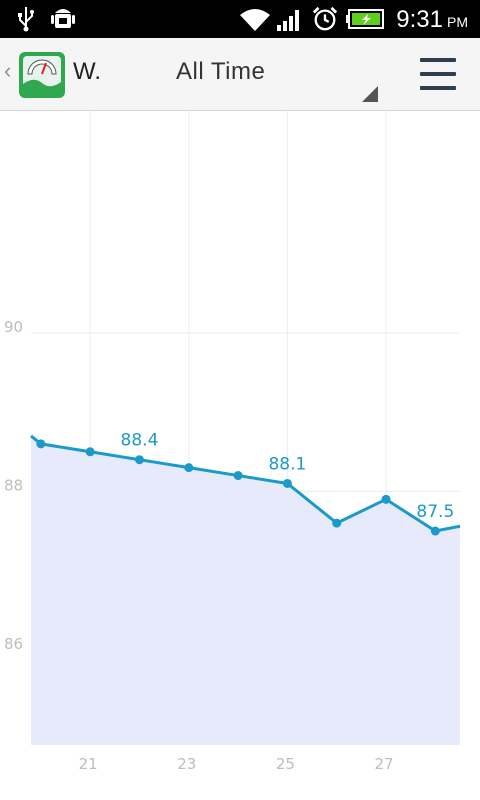 The width and height of the screenshot is (480, 800). I want to click on dropdown-arrow-icon, so click(370, 94).